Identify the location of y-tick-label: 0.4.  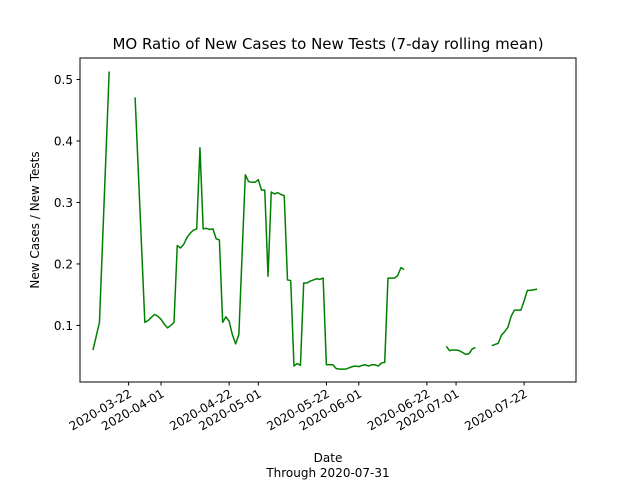
(63, 141).